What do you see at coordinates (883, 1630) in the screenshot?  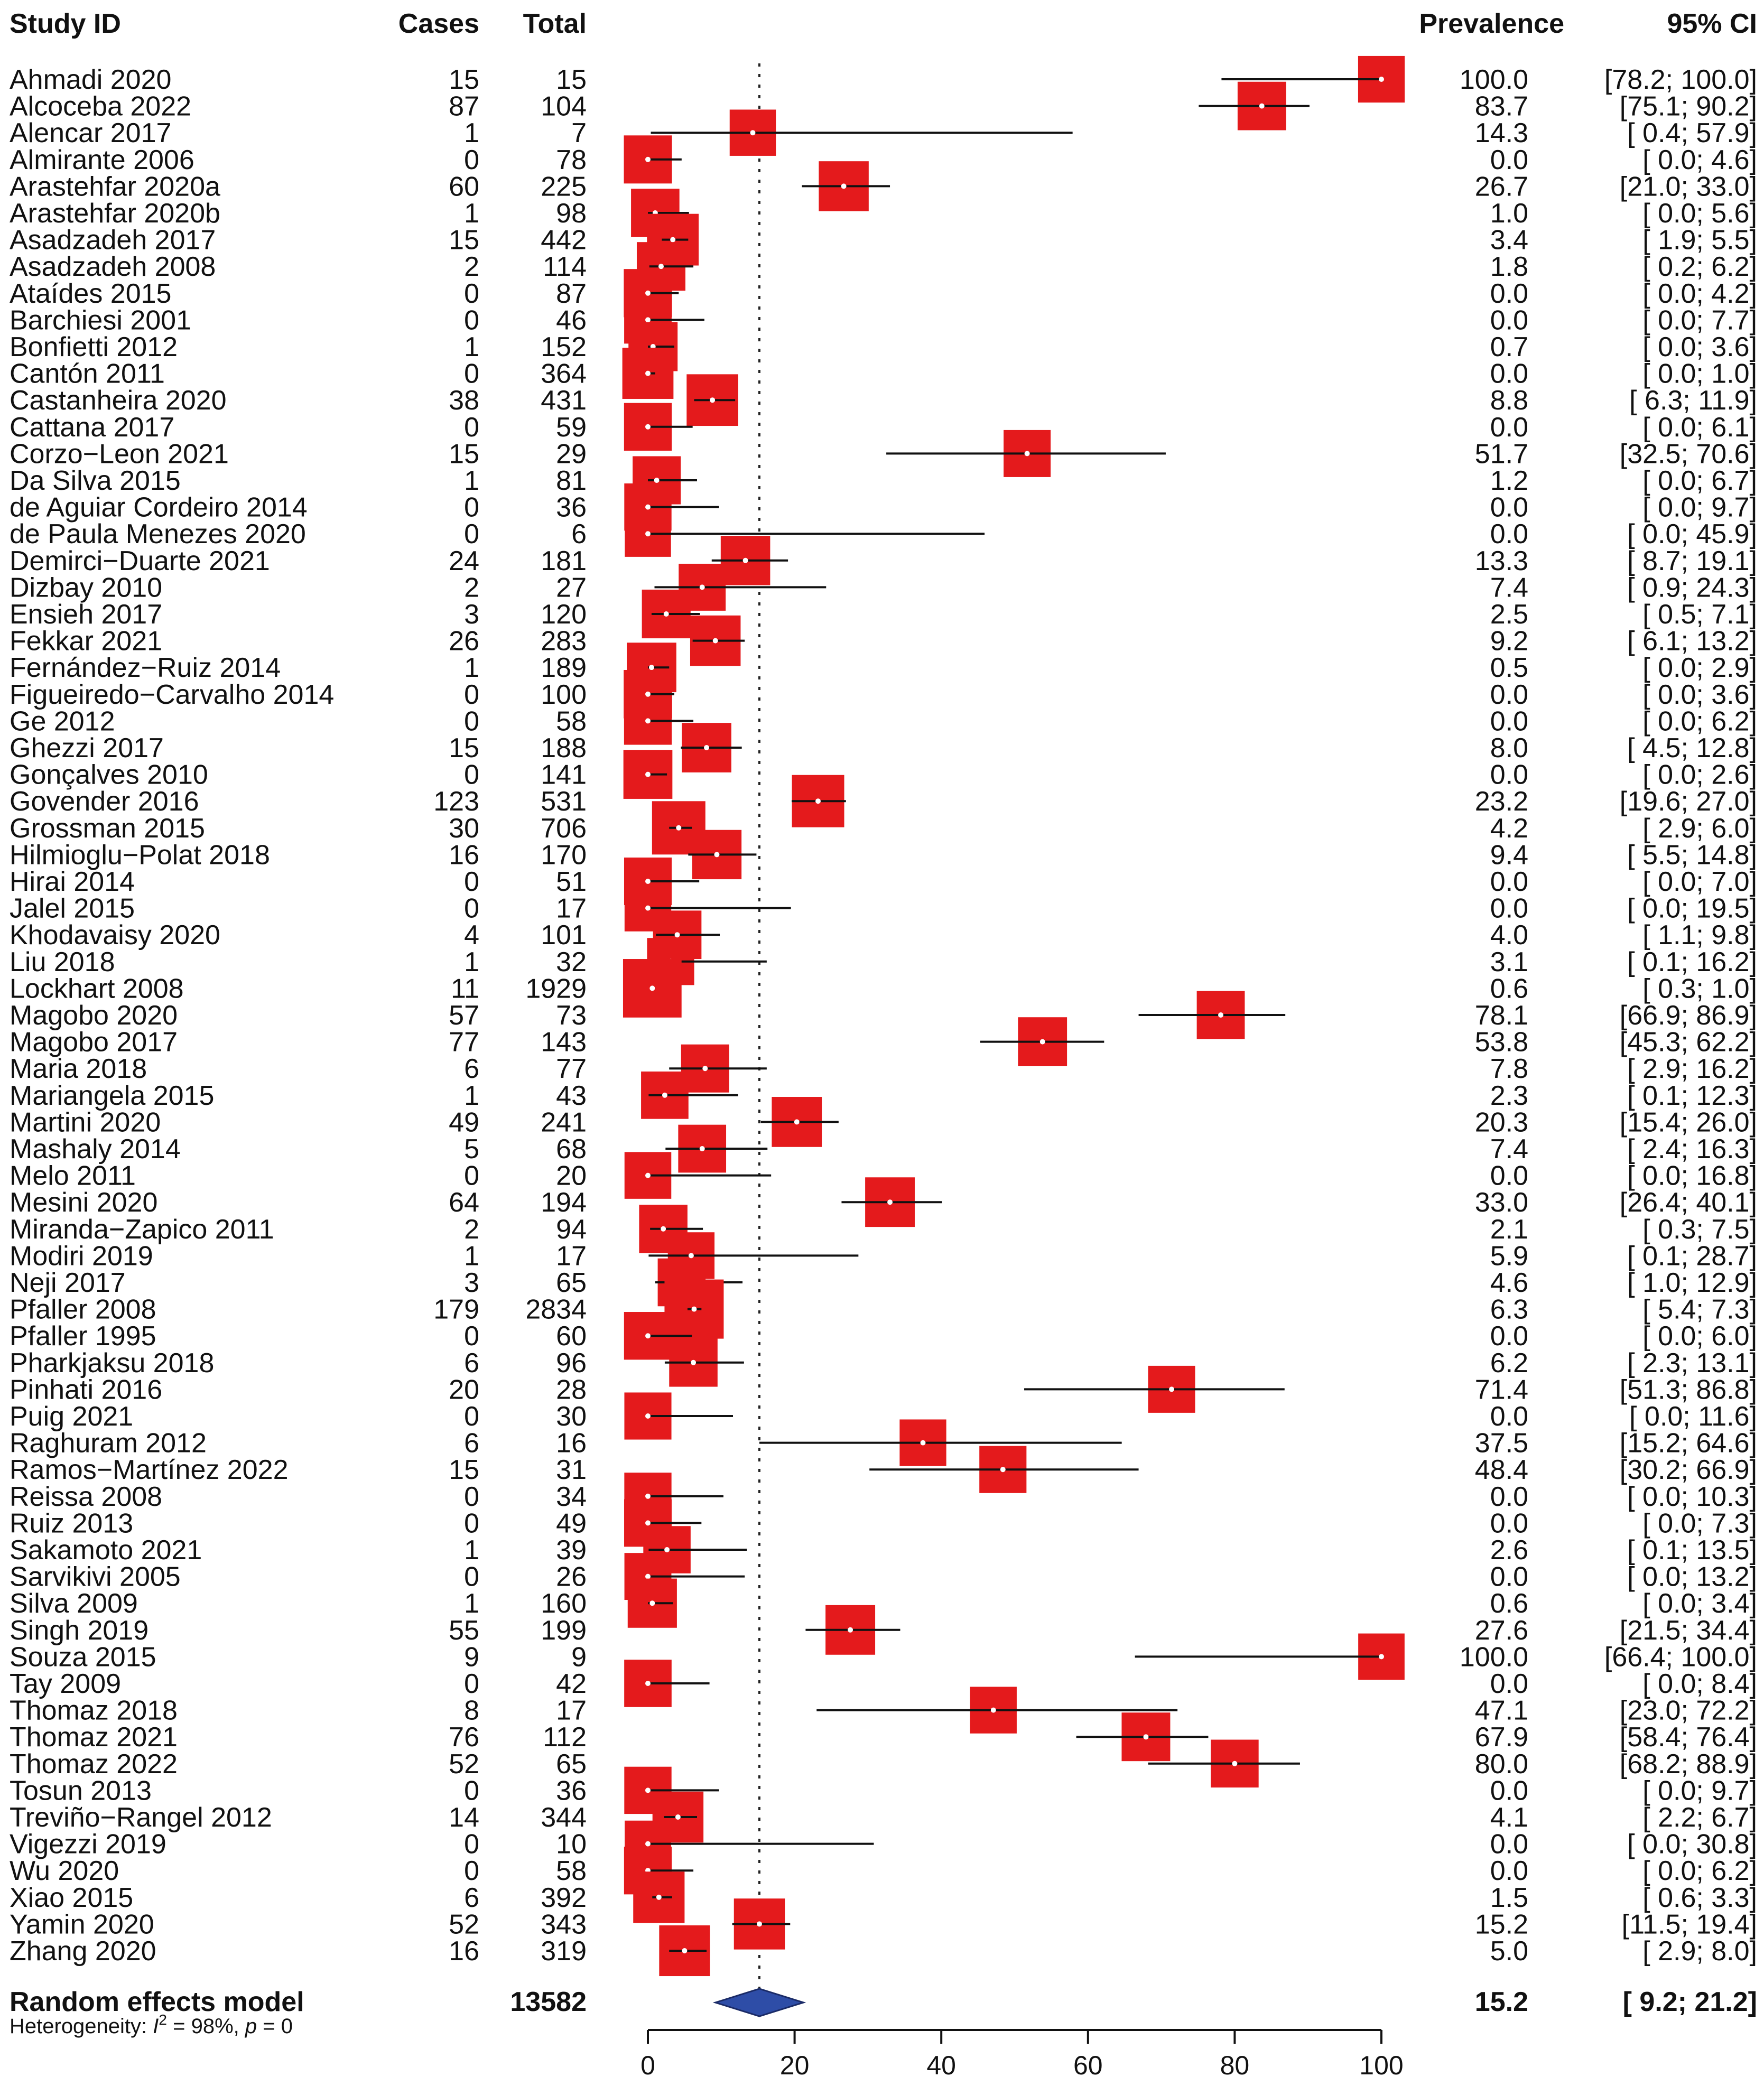 I see `study-row: Singh 2019 55 199 27.6 [21.5; 34.4]` at bounding box center [883, 1630].